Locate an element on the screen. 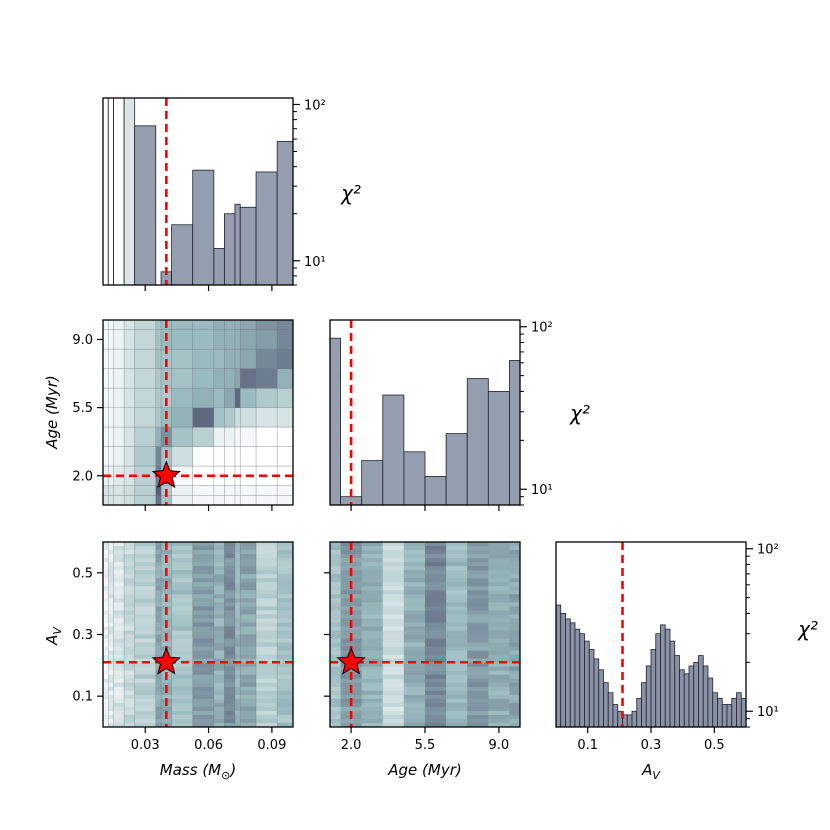 This screenshot has height=830, width=830. plot-area is located at coordinates (425, 421).